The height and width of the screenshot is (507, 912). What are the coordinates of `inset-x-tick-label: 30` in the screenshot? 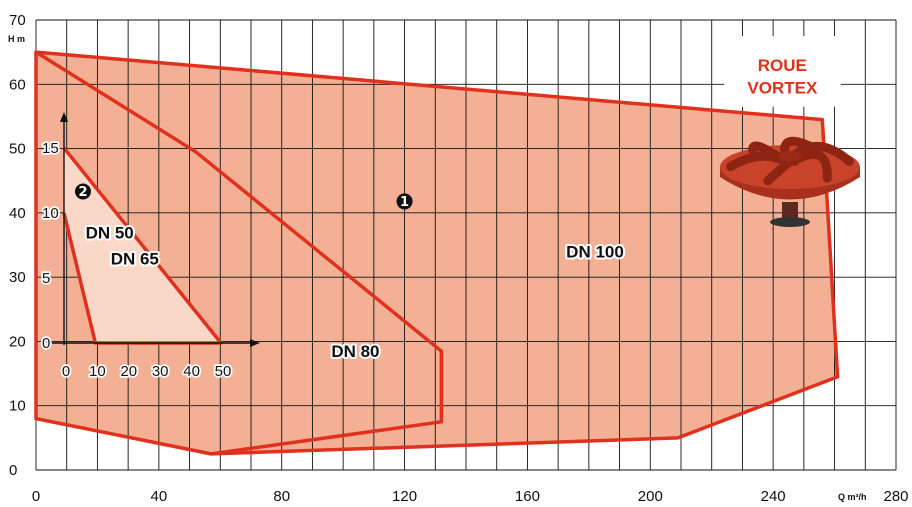 It's located at (160, 371).